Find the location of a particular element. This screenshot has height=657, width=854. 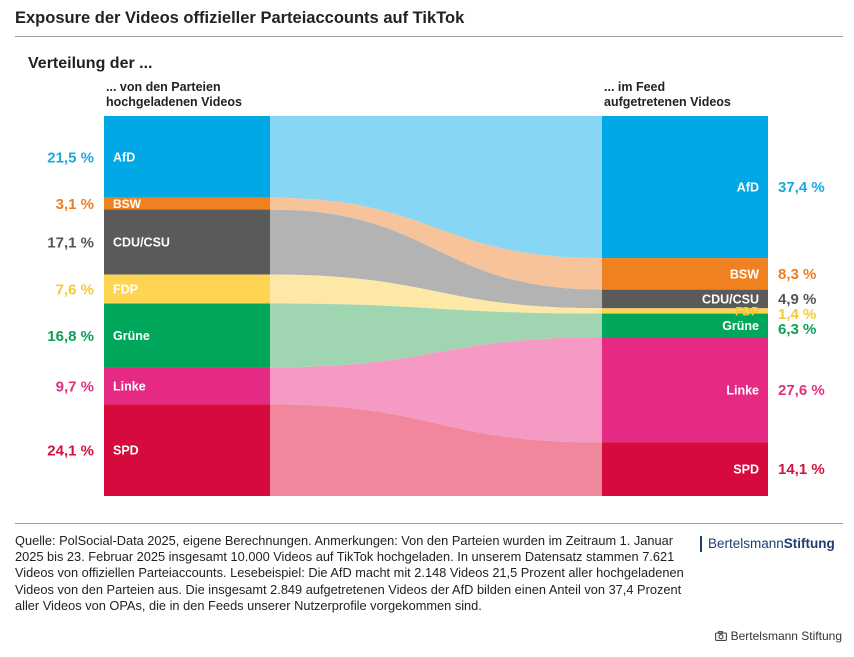

right-header-line-2: aufgetretenen Videos is located at coordinates (667, 102).